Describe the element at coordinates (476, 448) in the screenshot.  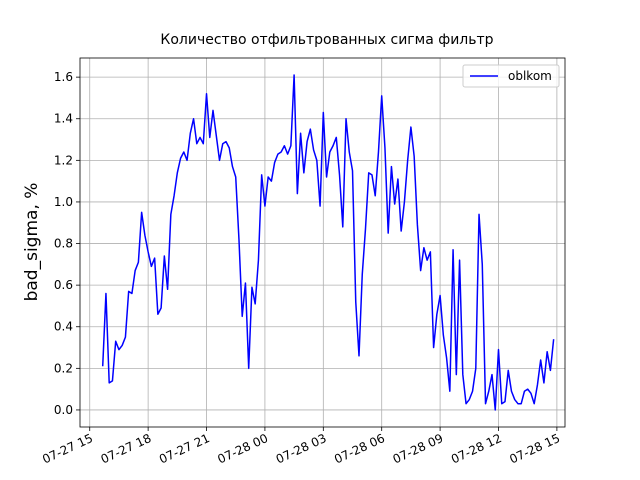
I see `x-tick-label: 07-28 12` at that location.